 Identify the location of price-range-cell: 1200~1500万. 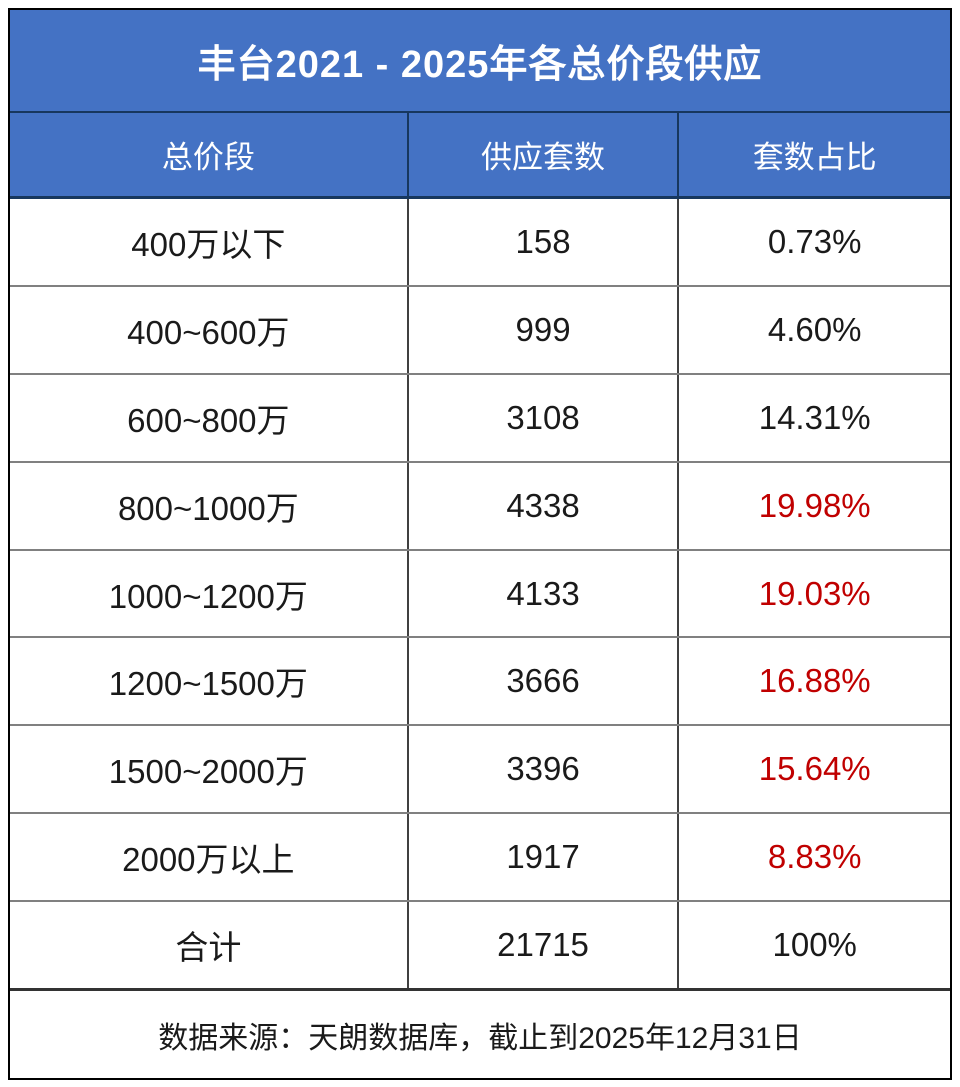
(208, 684).